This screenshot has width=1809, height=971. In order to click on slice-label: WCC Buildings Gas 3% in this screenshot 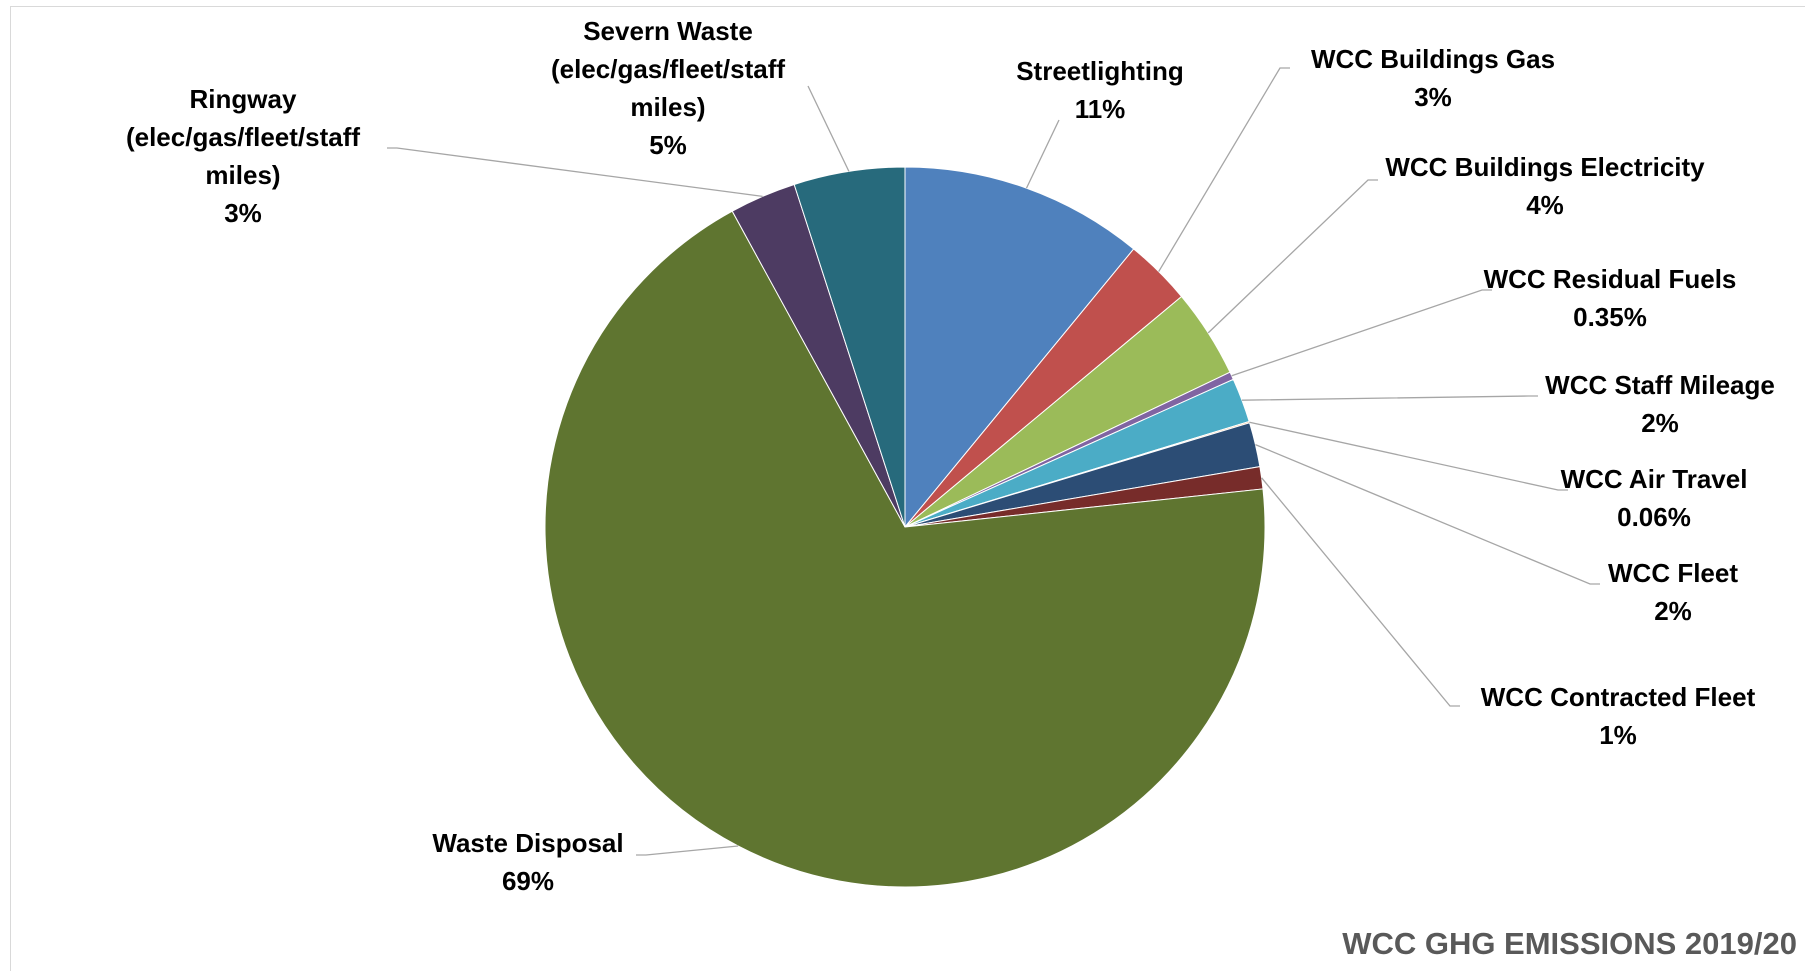, I will do `click(1433, 78)`.